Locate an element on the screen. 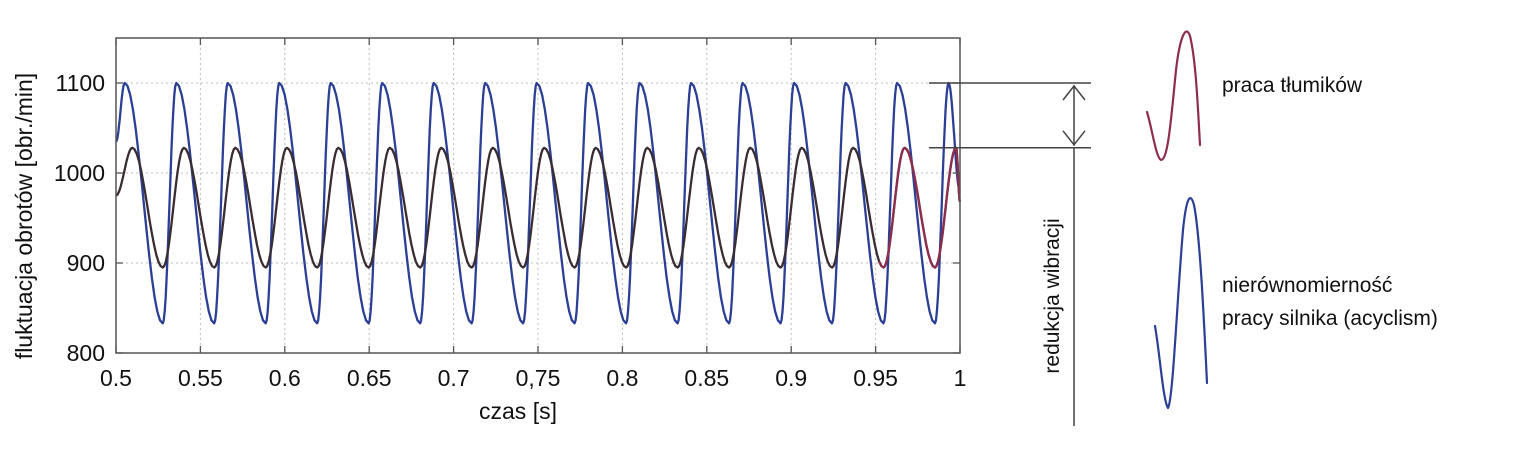 The height and width of the screenshot is (453, 1523). x-tick-label: 0,75 is located at coordinates (538, 378).